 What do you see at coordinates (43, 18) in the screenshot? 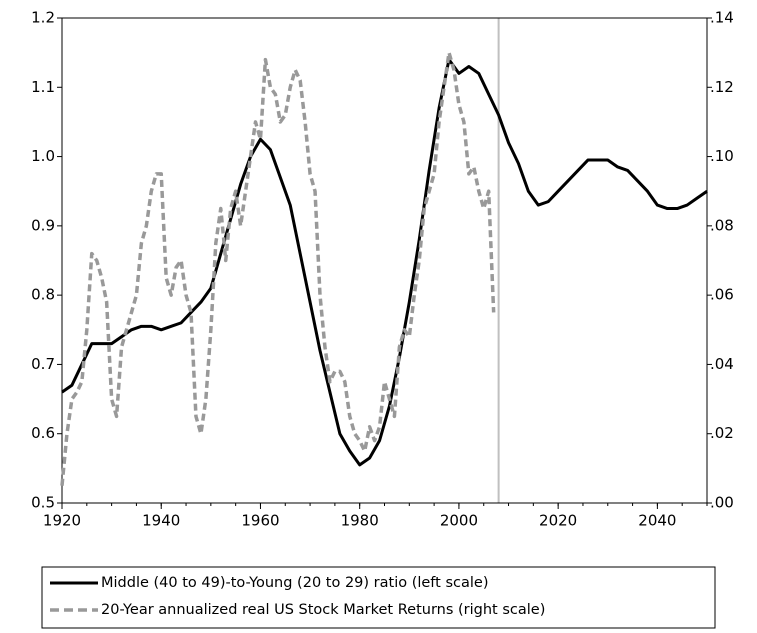
I see `y-tick-label: 1.2` at bounding box center [43, 18].